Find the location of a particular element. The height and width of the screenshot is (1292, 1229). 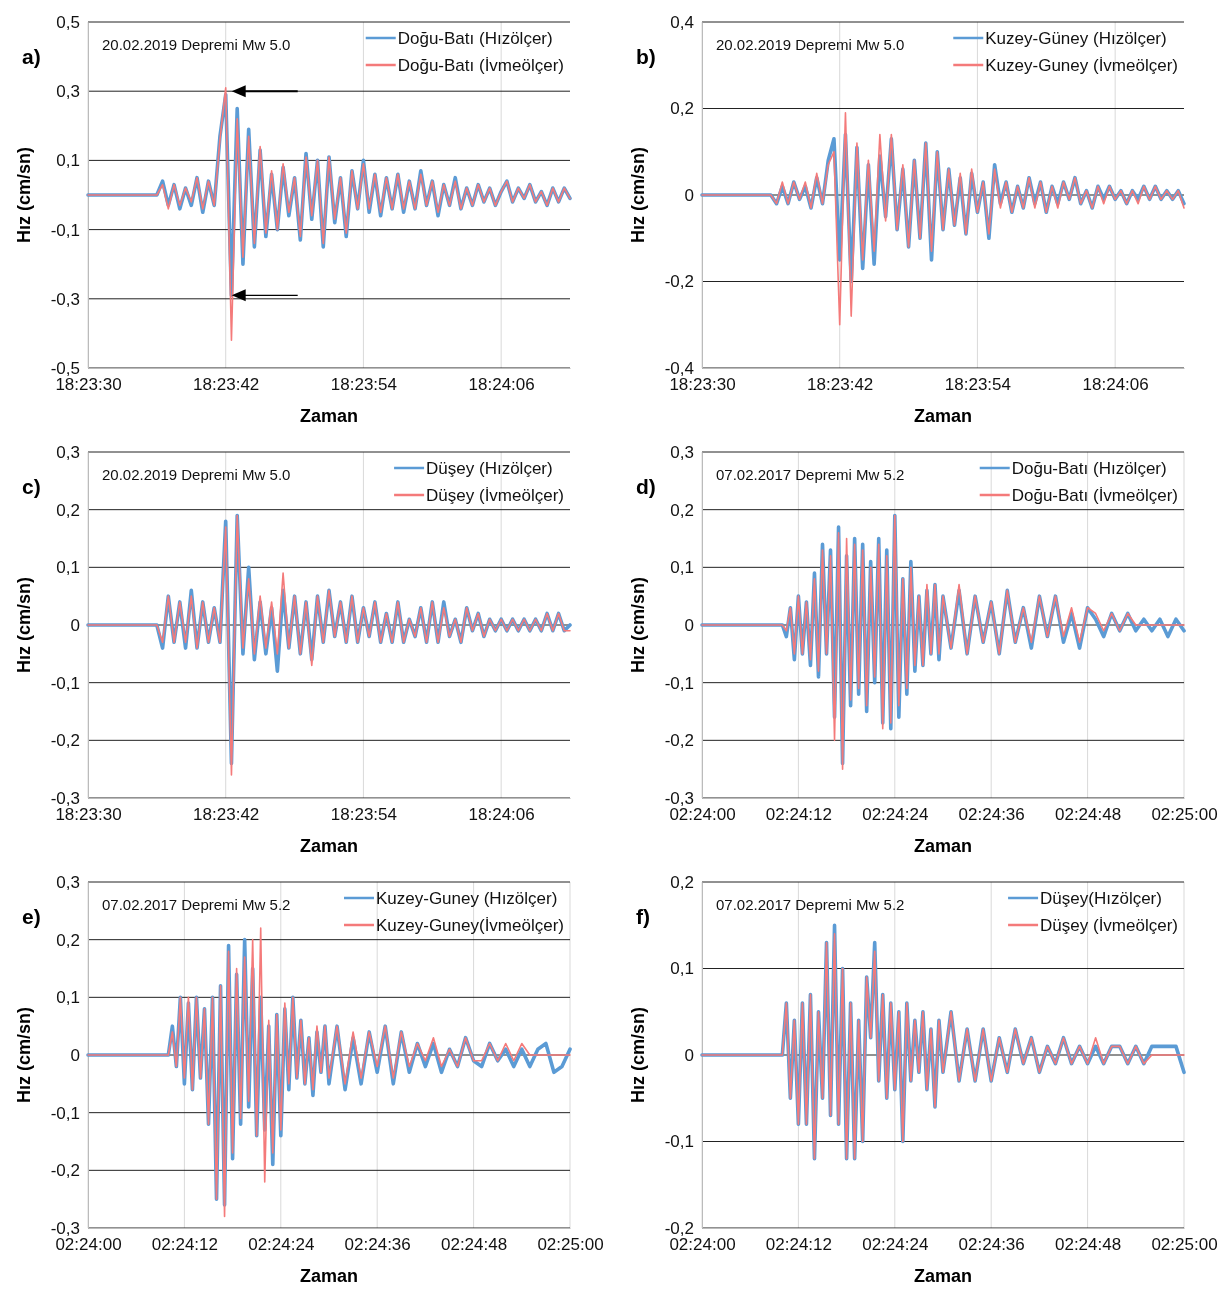

text: d) is located at coordinates (646, 486).